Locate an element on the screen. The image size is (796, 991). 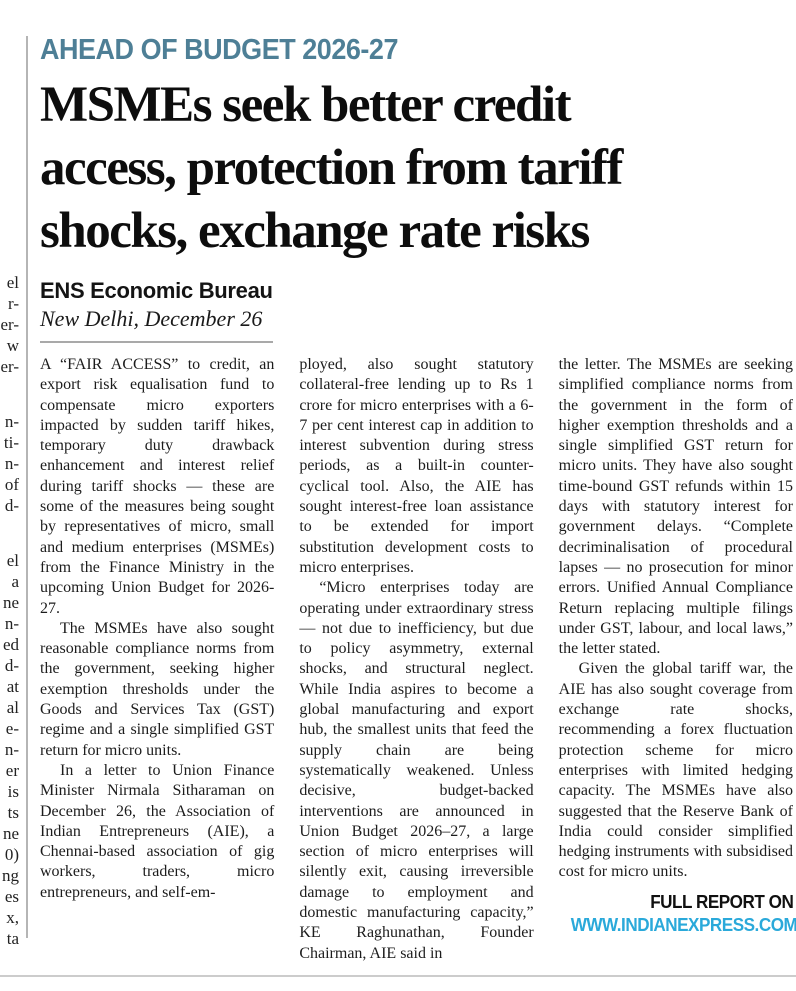
column-fragment: is is located at coordinates (13, 791).